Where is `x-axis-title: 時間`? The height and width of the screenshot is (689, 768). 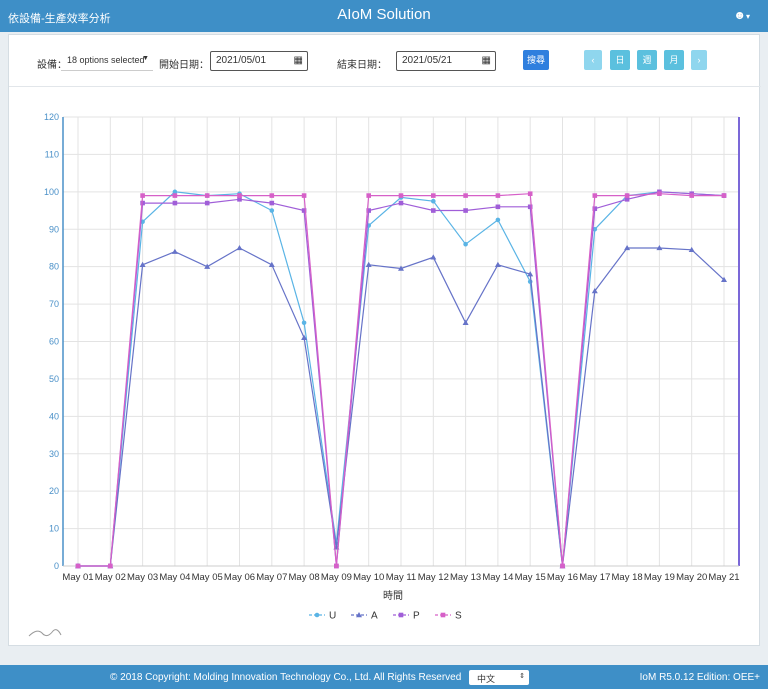 x-axis-title: 時間 is located at coordinates (393, 596).